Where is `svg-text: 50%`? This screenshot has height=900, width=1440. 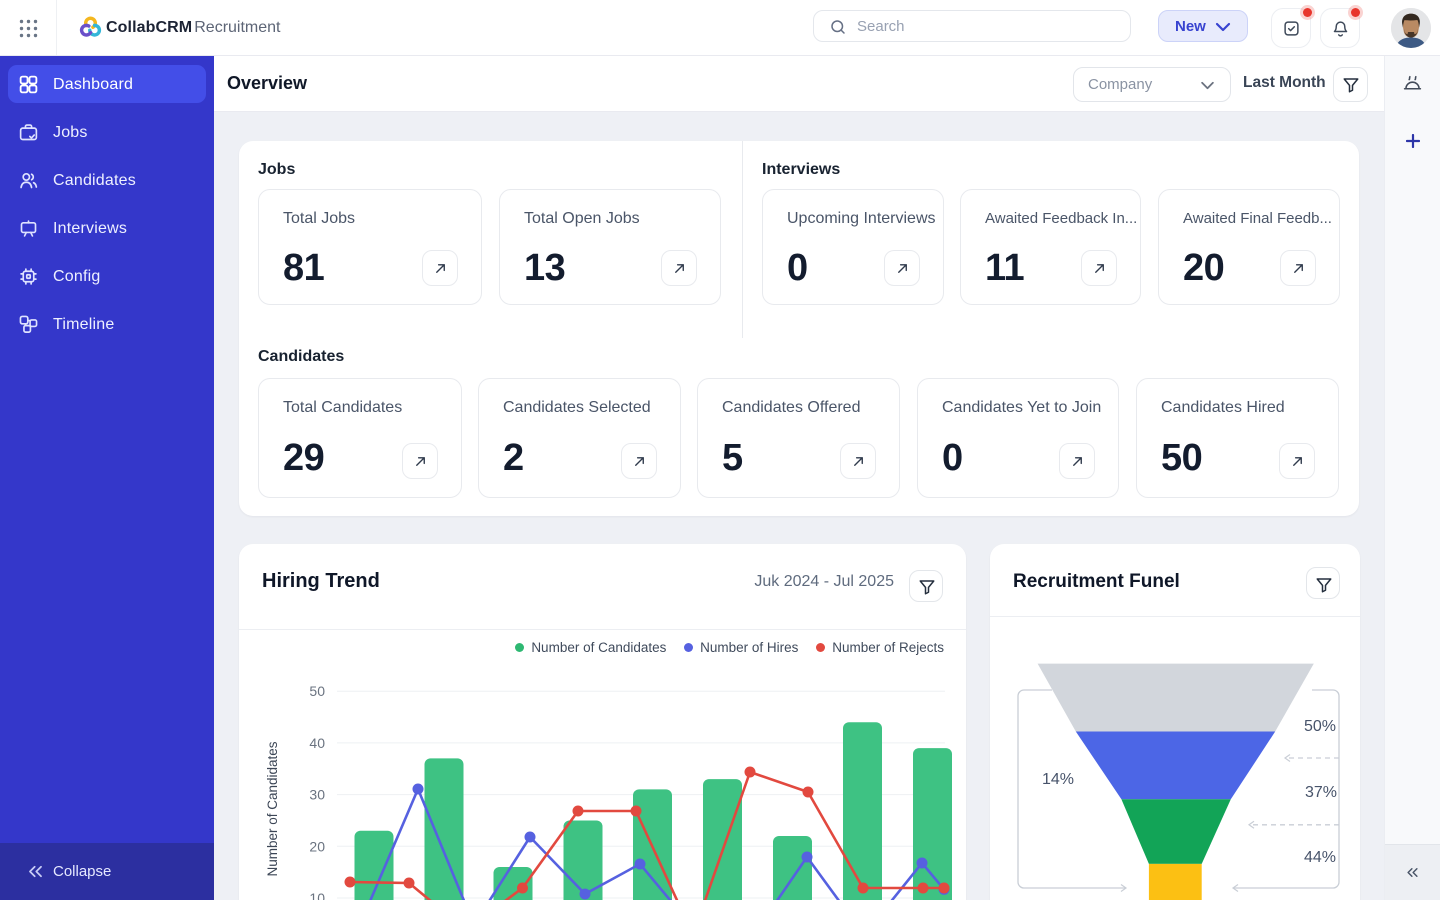 svg-text: 50% is located at coordinates (1320, 726).